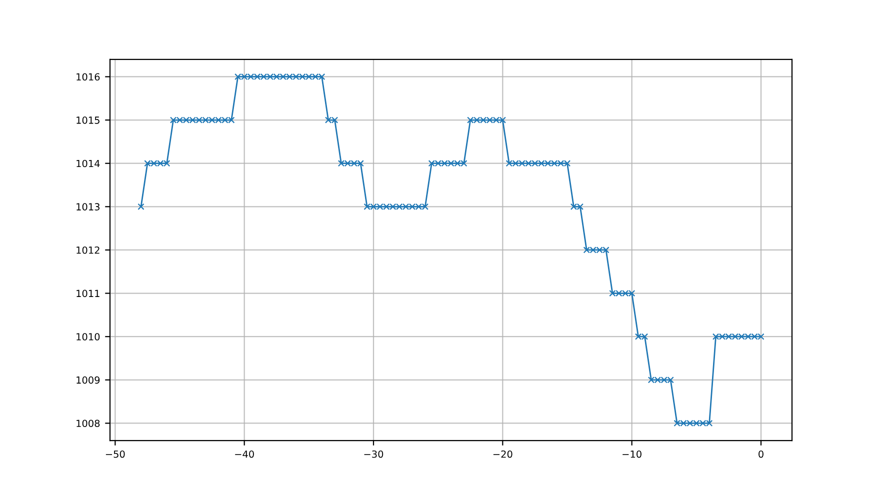 The height and width of the screenshot is (495, 880). Describe the element at coordinates (88, 77) in the screenshot. I see `y-tick-label: 1016` at that location.